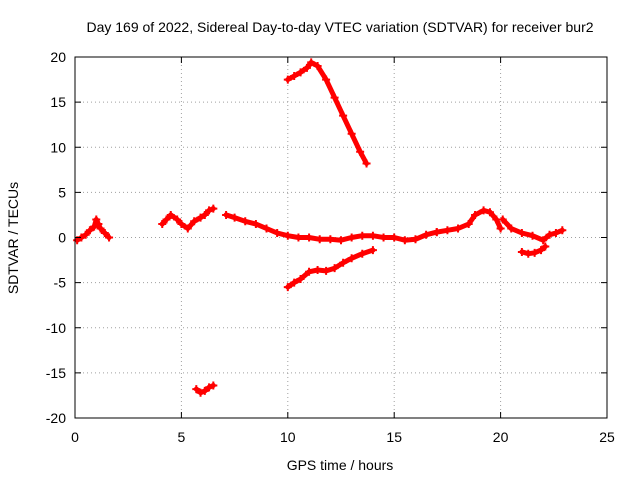  Describe the element at coordinates (501, 437) in the screenshot. I see `x-tick-label: 20` at that location.